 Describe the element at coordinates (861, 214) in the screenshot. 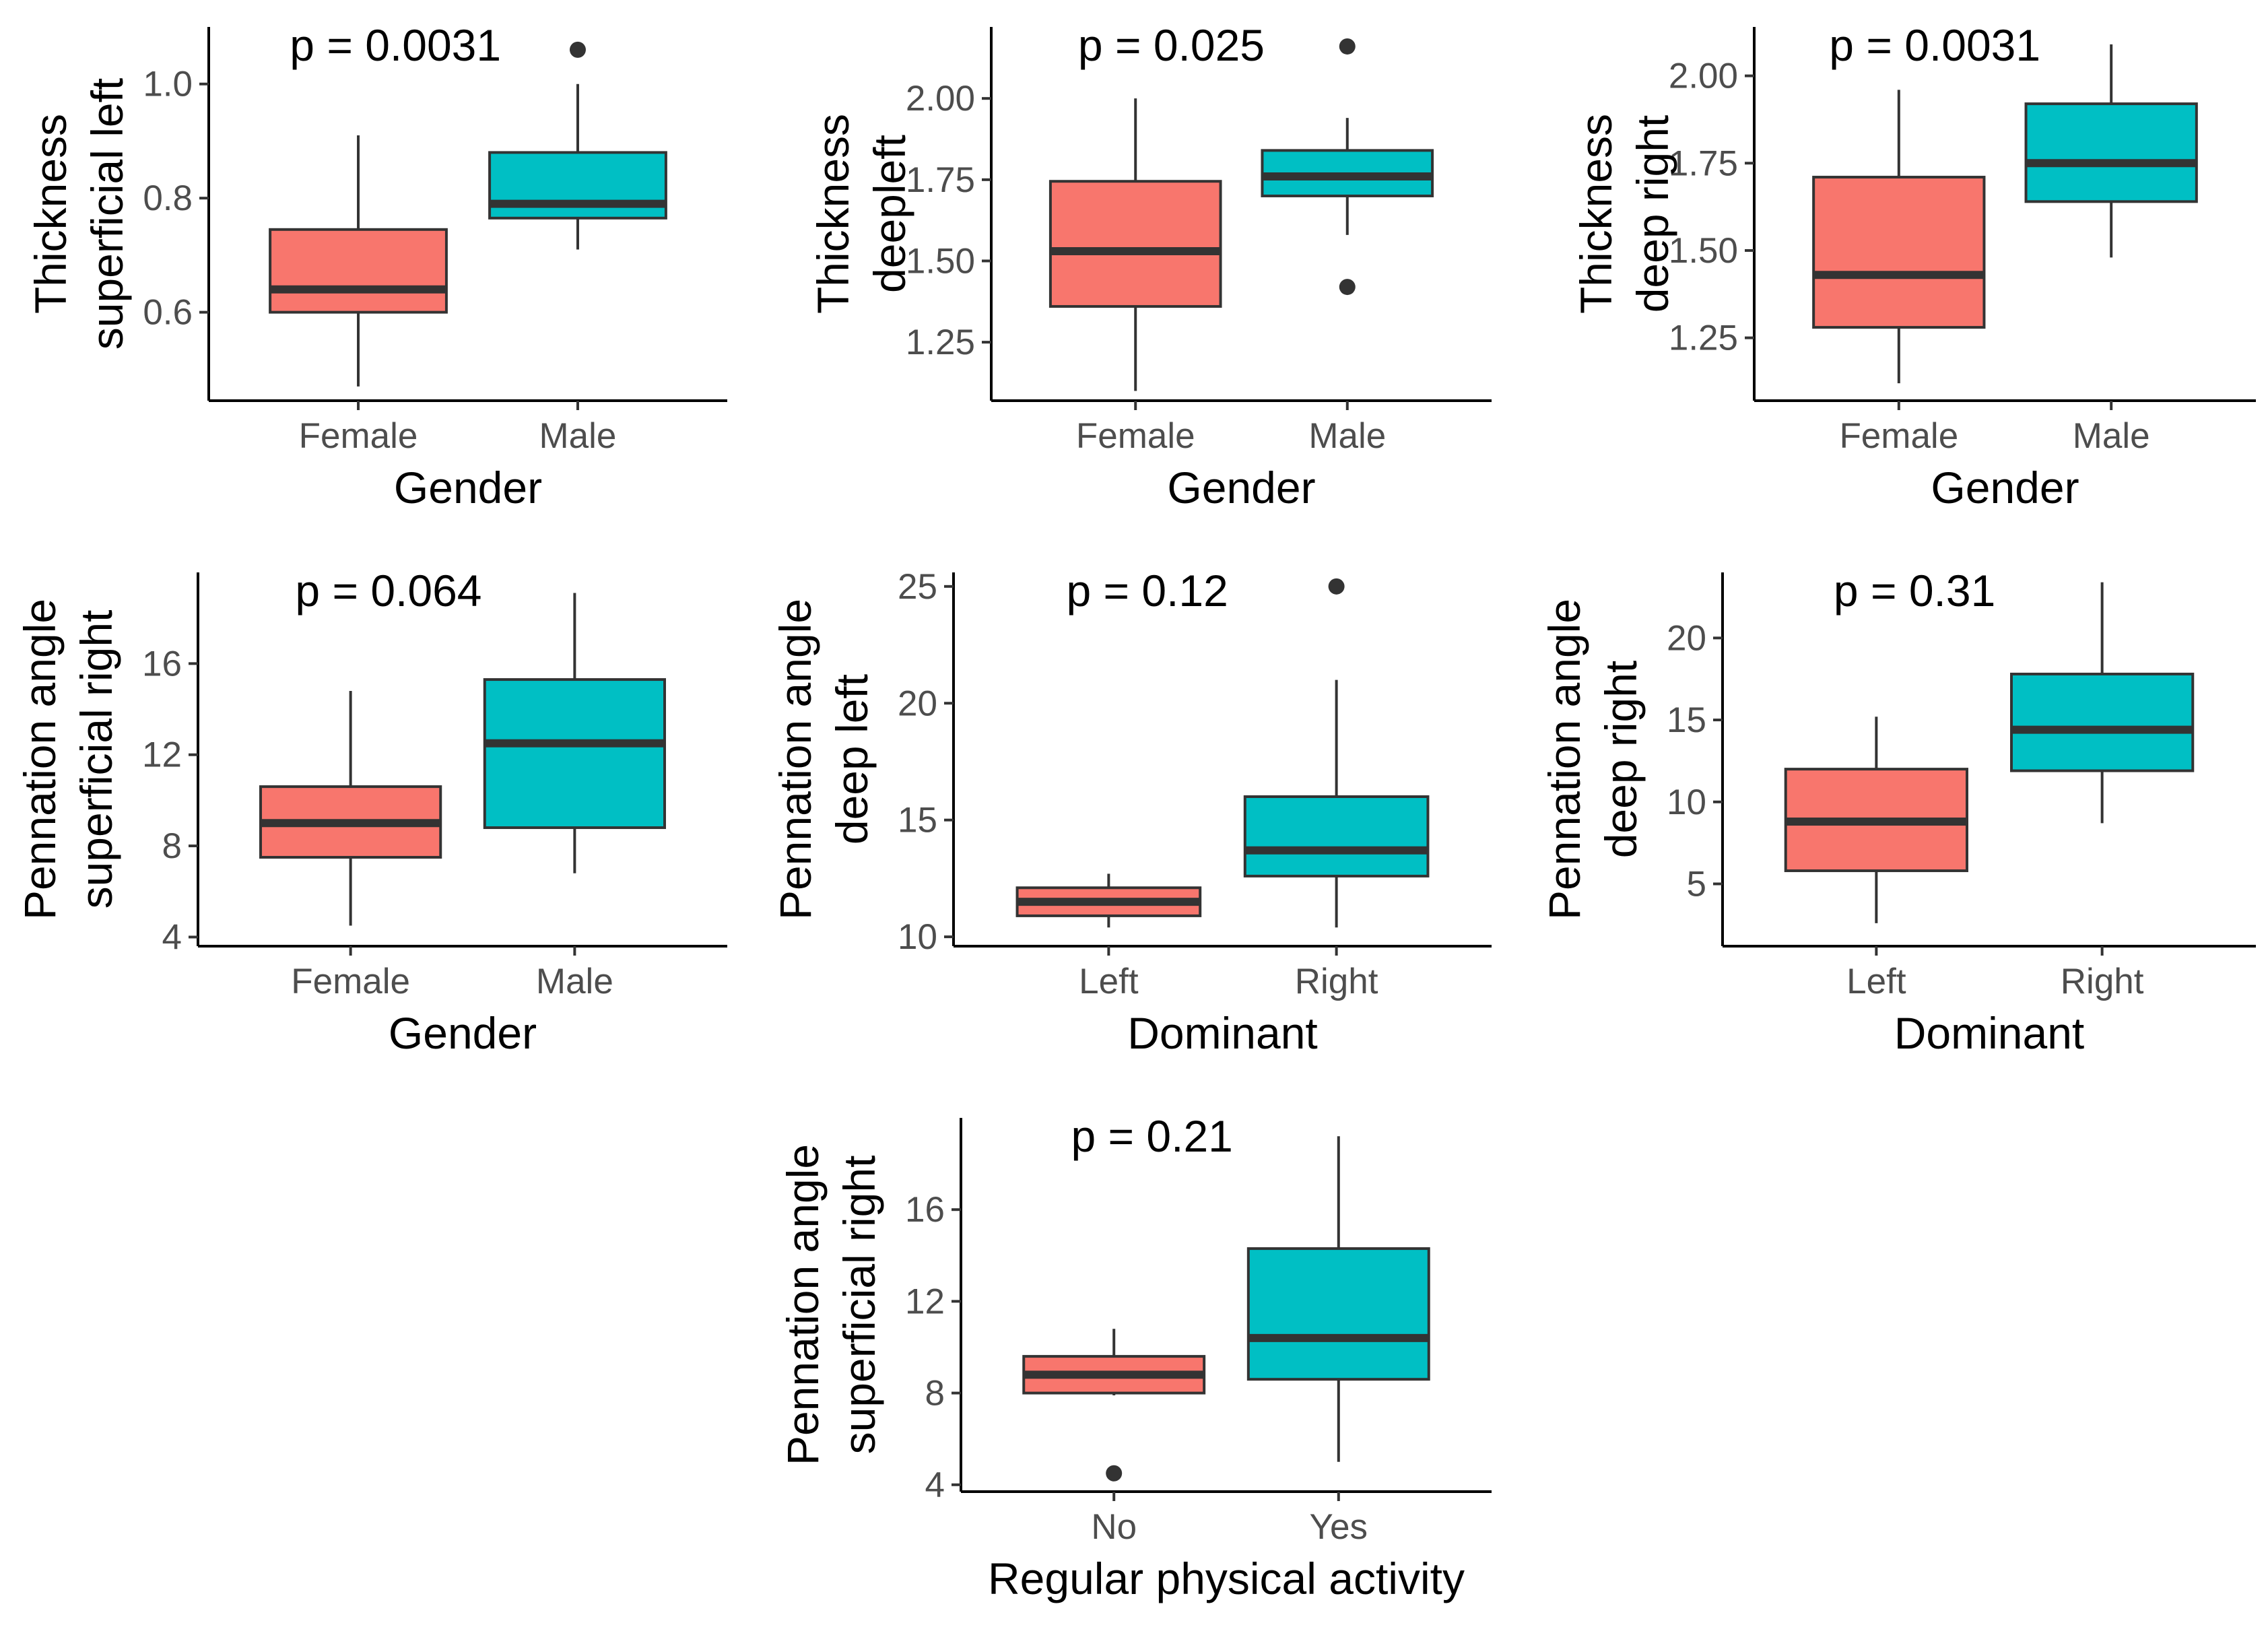

I see `y-axis-title: Thickness deepleft` at that location.